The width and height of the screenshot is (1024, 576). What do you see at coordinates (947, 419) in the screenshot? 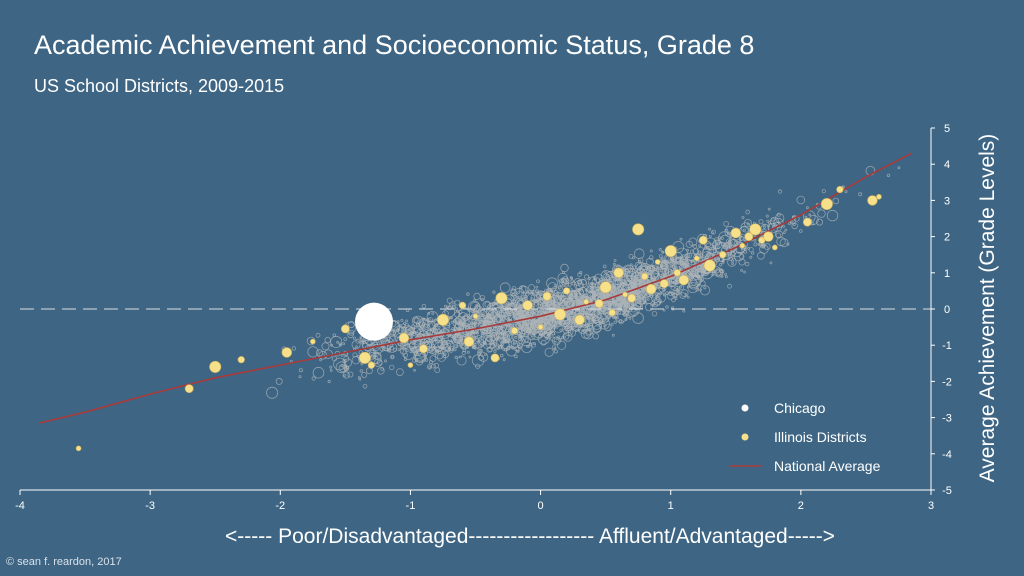
I see `y-tick-label: -3` at bounding box center [947, 419].